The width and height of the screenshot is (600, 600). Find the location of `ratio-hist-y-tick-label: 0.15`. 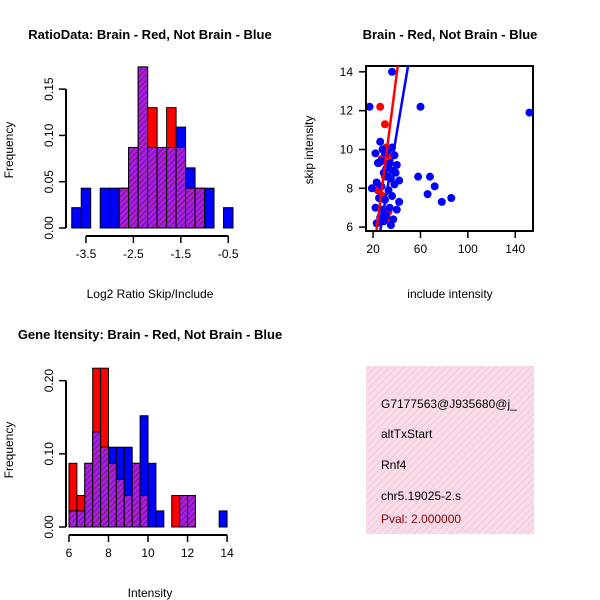

ratio-hist-y-tick-label: 0.15 is located at coordinates (49, 89).